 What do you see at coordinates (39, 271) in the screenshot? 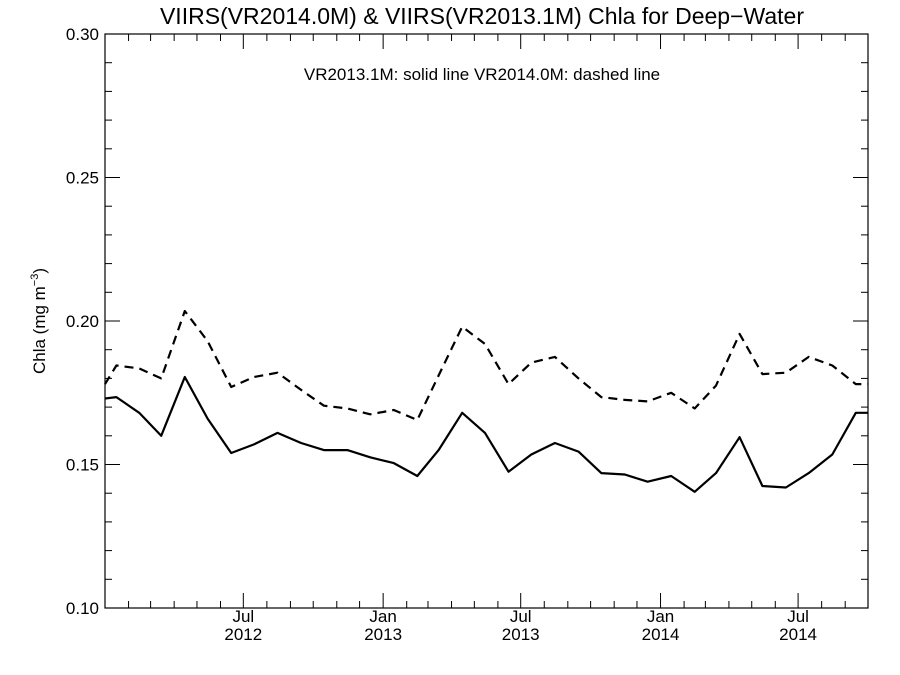
I see `y-axis-label-close: )` at bounding box center [39, 271].